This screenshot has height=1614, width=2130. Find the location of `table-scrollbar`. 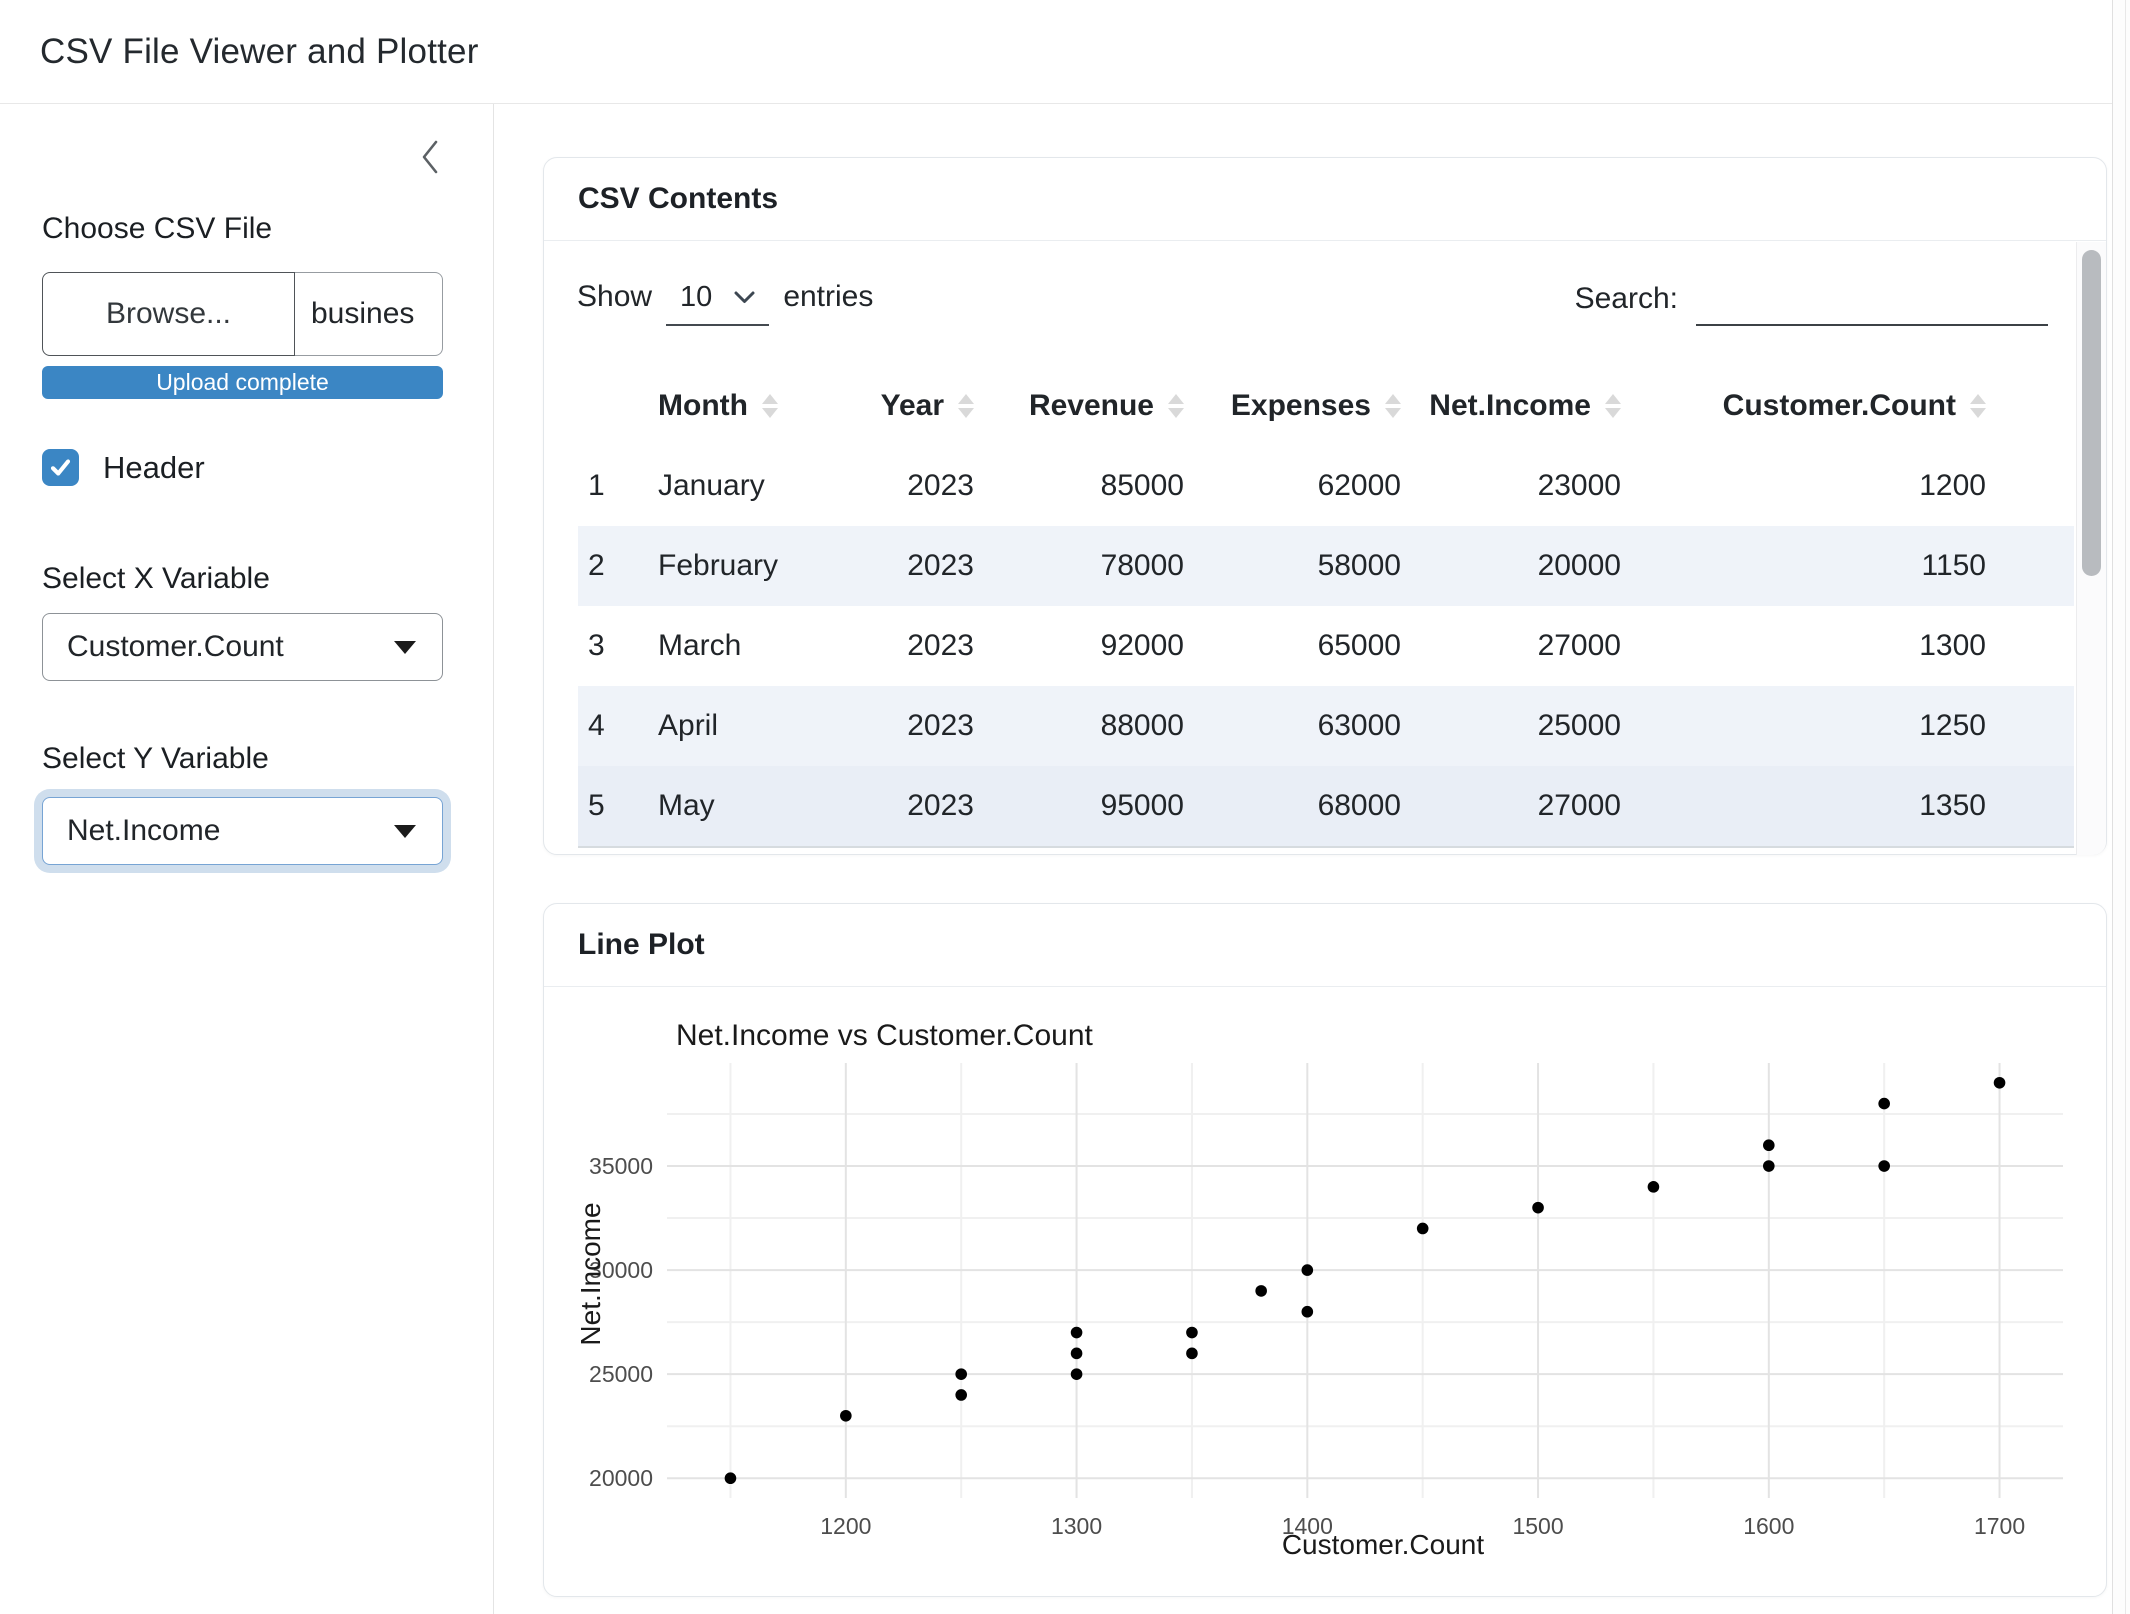

table-scrollbar is located at coordinates (2091, 548).